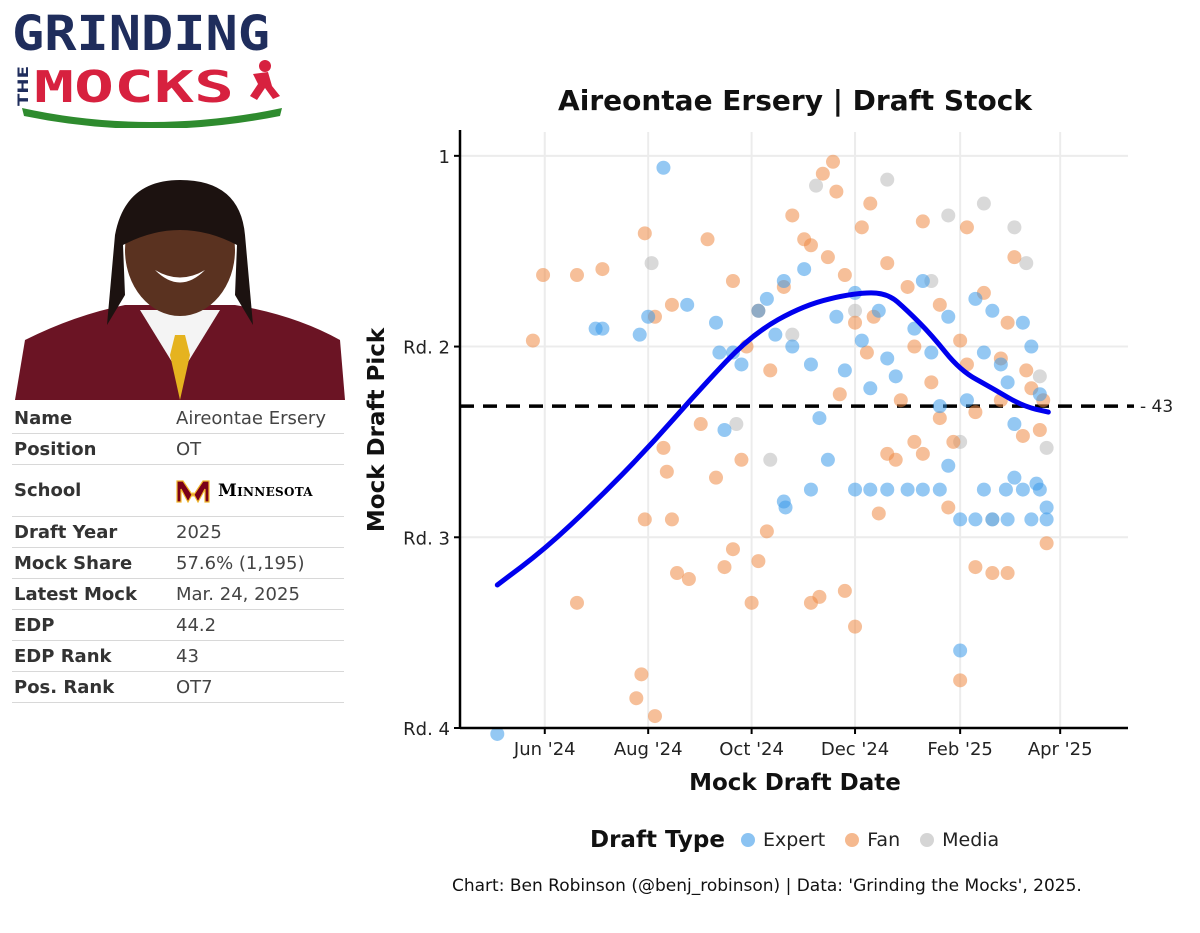  What do you see at coordinates (259, 563) in the screenshot?
I see `info-value: 57.6% (1,195)` at bounding box center [259, 563].